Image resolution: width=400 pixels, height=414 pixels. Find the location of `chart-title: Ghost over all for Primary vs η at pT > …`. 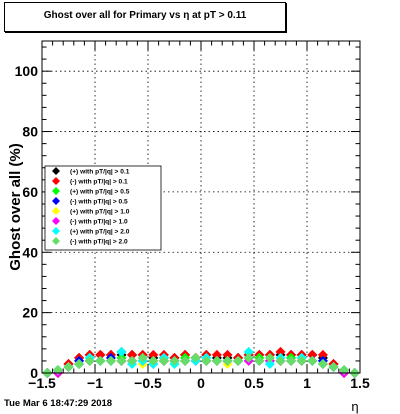

chart-title: Ghost over all for Primary vs η at pT > … is located at coordinates (145, 15).